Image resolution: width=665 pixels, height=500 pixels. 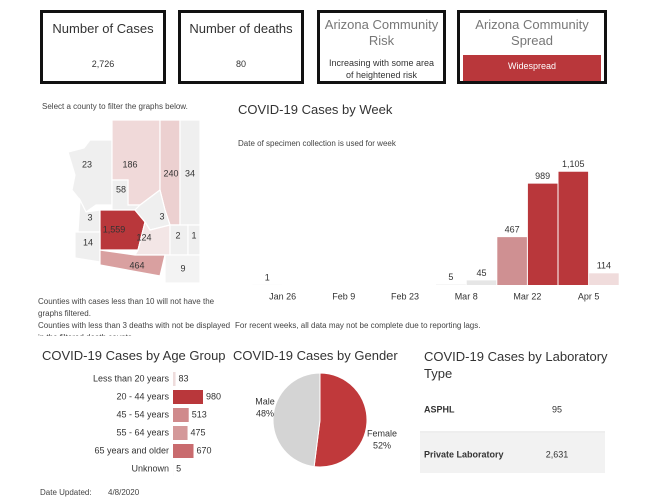 What do you see at coordinates (129, 164) in the screenshot?
I see `county-label: 186` at bounding box center [129, 164].